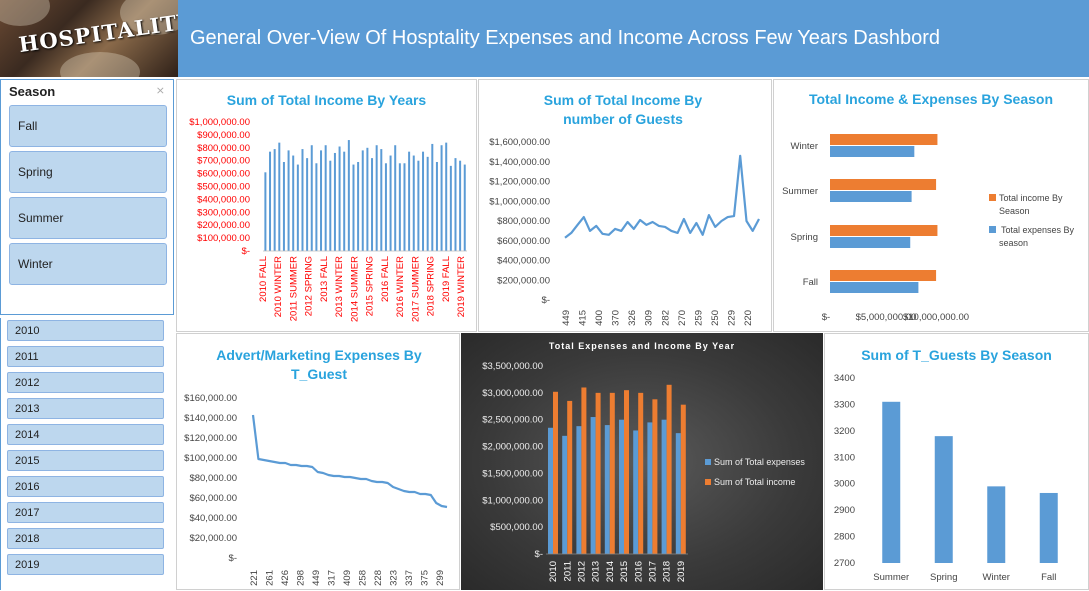 The height and width of the screenshot is (591, 1089). What do you see at coordinates (409, 578) in the screenshot?
I see `x-tick-label: 337` at bounding box center [409, 578].